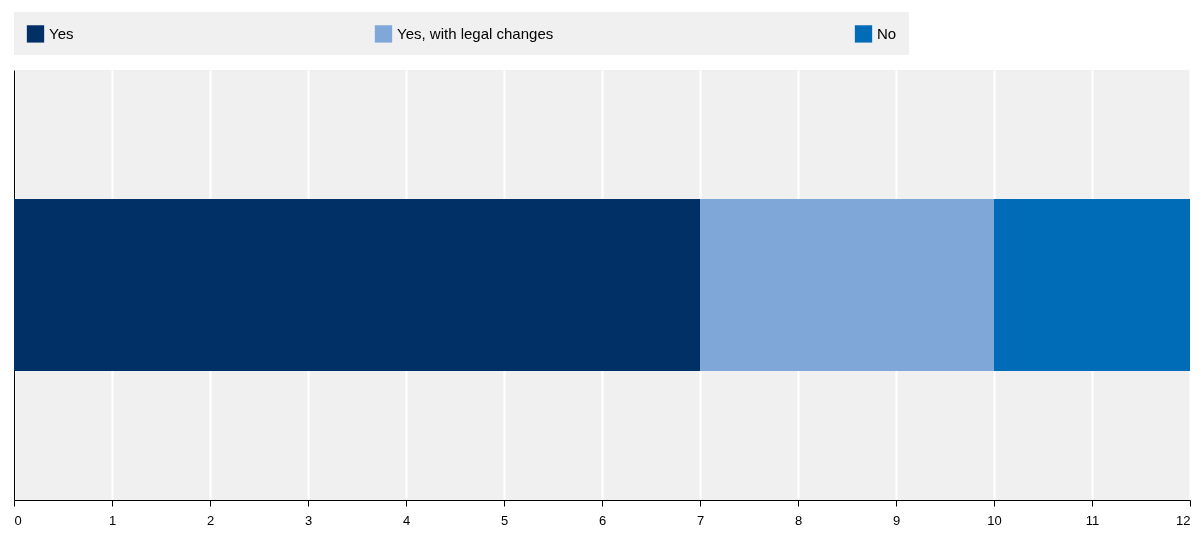 The width and height of the screenshot is (1202, 535). Describe the element at coordinates (61, 33) in the screenshot. I see `legend-label: Yes` at that location.